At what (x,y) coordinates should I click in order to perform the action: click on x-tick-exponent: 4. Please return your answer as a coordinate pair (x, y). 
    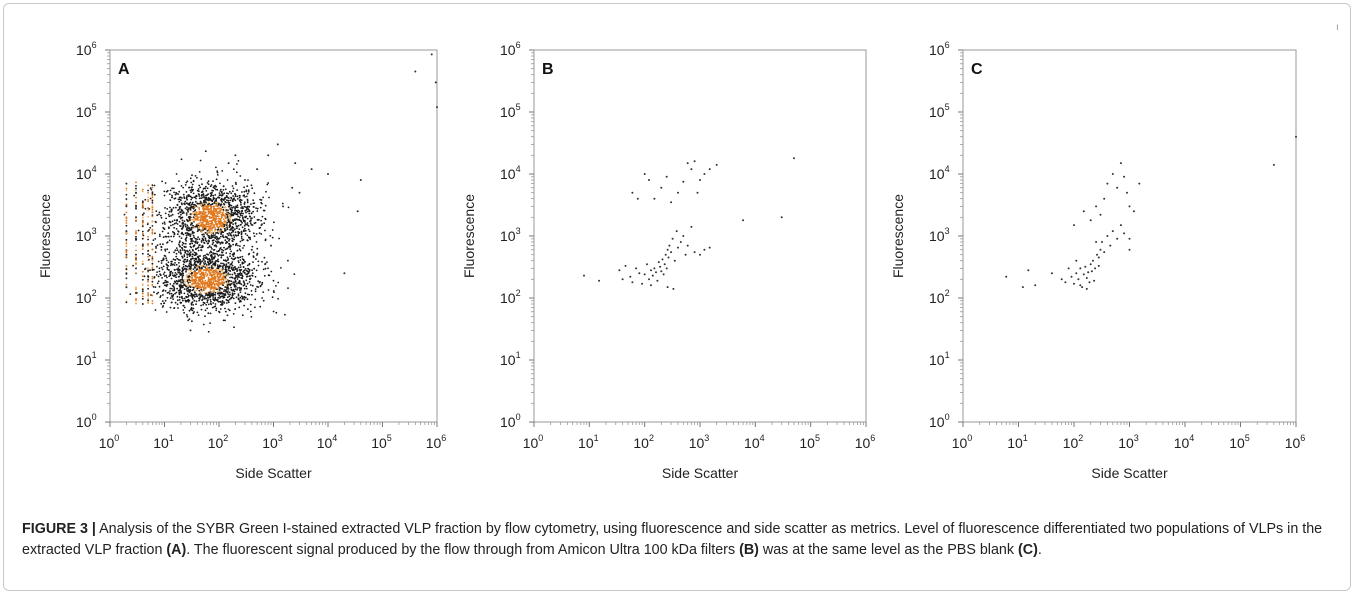
    Looking at the image, I should click on (762, 438).